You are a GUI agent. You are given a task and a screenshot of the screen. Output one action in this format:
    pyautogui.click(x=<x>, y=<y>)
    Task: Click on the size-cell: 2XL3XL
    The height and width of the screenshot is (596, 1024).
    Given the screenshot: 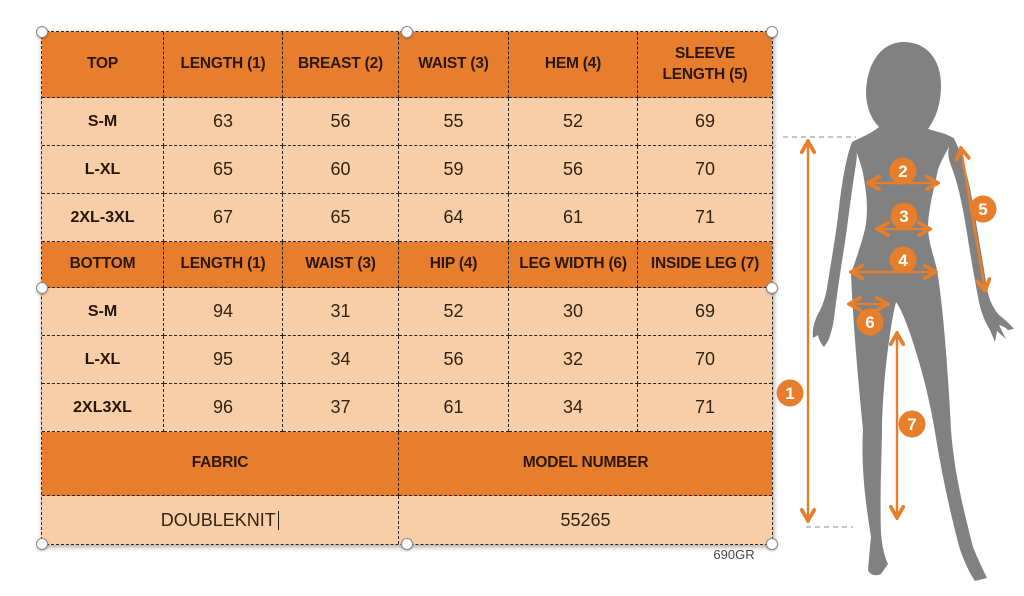 What is the action you would take?
    pyautogui.click(x=103, y=408)
    